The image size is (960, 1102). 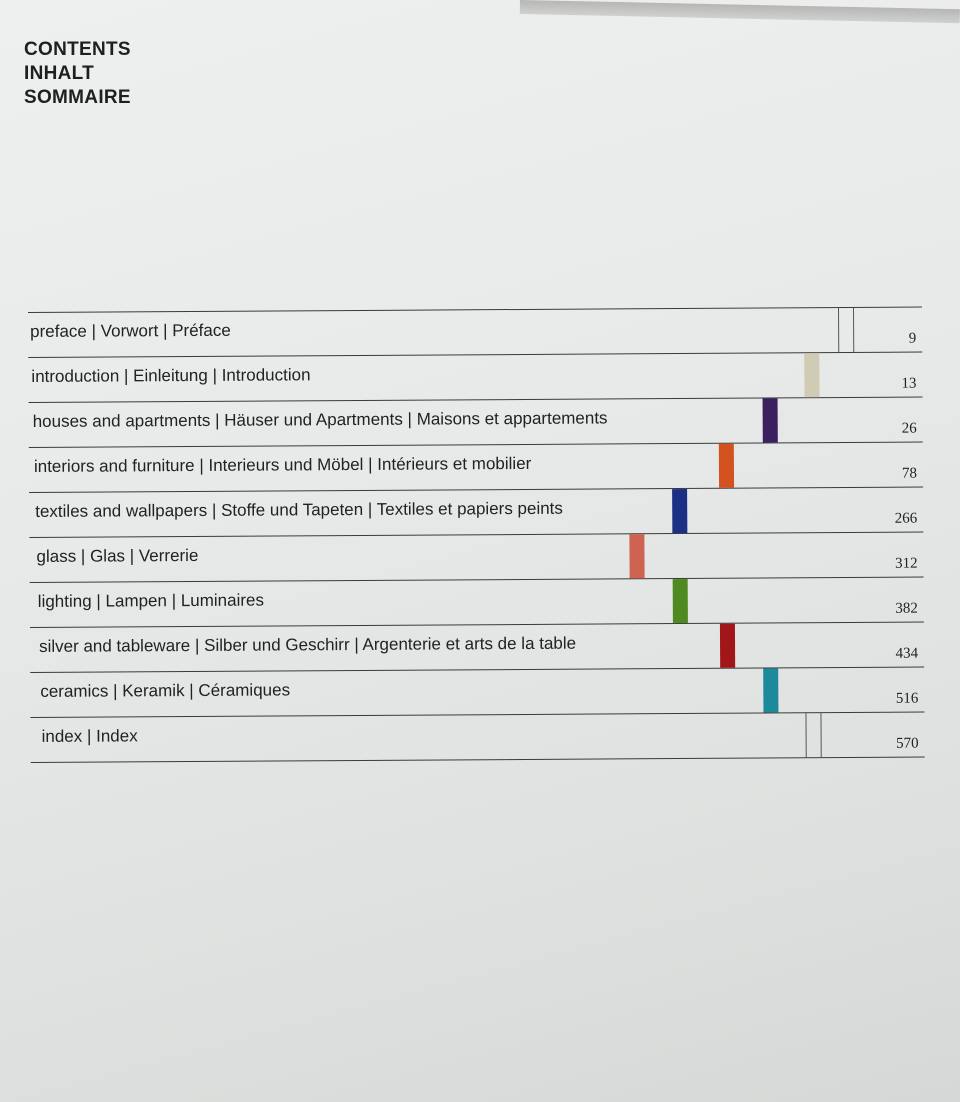 What do you see at coordinates (906, 518) in the screenshot?
I see `toc-page-number: 266` at bounding box center [906, 518].